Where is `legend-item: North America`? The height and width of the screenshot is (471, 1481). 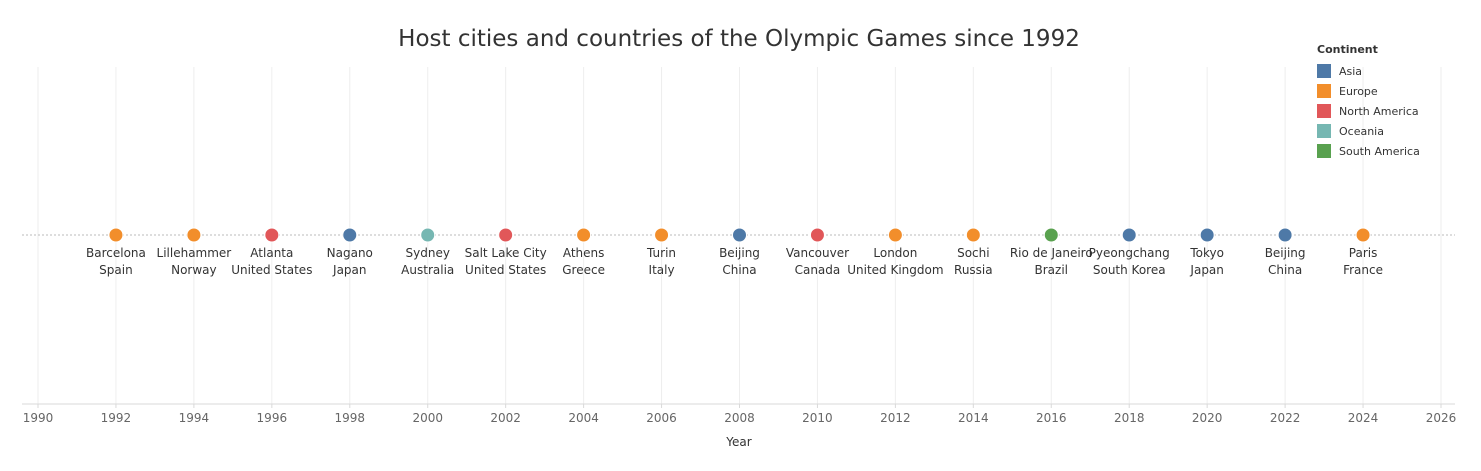
legend-item: North America is located at coordinates (1368, 111).